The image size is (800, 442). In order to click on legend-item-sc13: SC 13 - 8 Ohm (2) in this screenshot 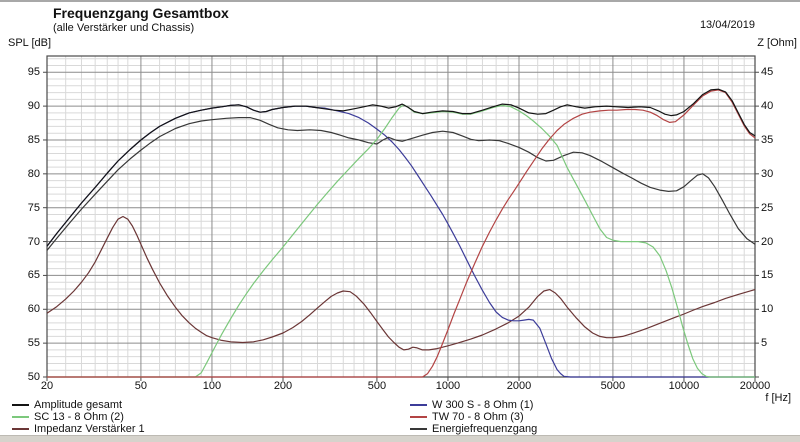, I will do `click(78, 417)`.